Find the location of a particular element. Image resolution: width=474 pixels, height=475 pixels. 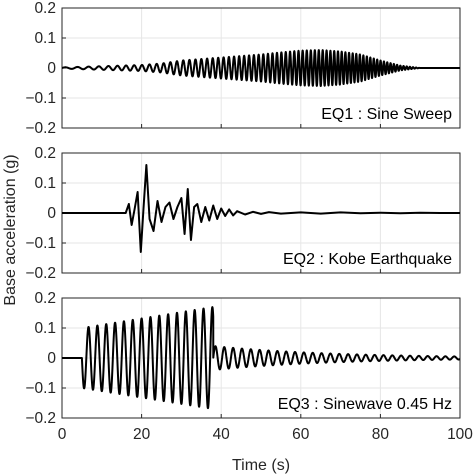

series-line is located at coordinates (261, 68).